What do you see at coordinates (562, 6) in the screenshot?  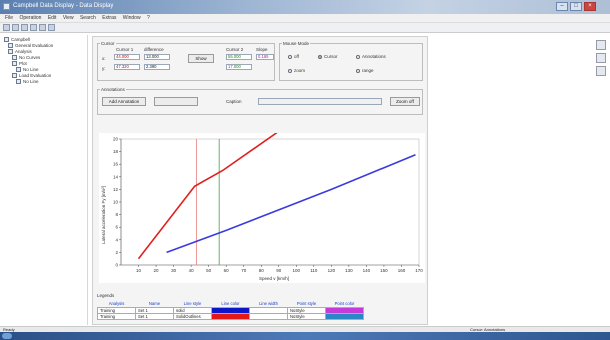 I see `minimize-button: –` at bounding box center [562, 6].